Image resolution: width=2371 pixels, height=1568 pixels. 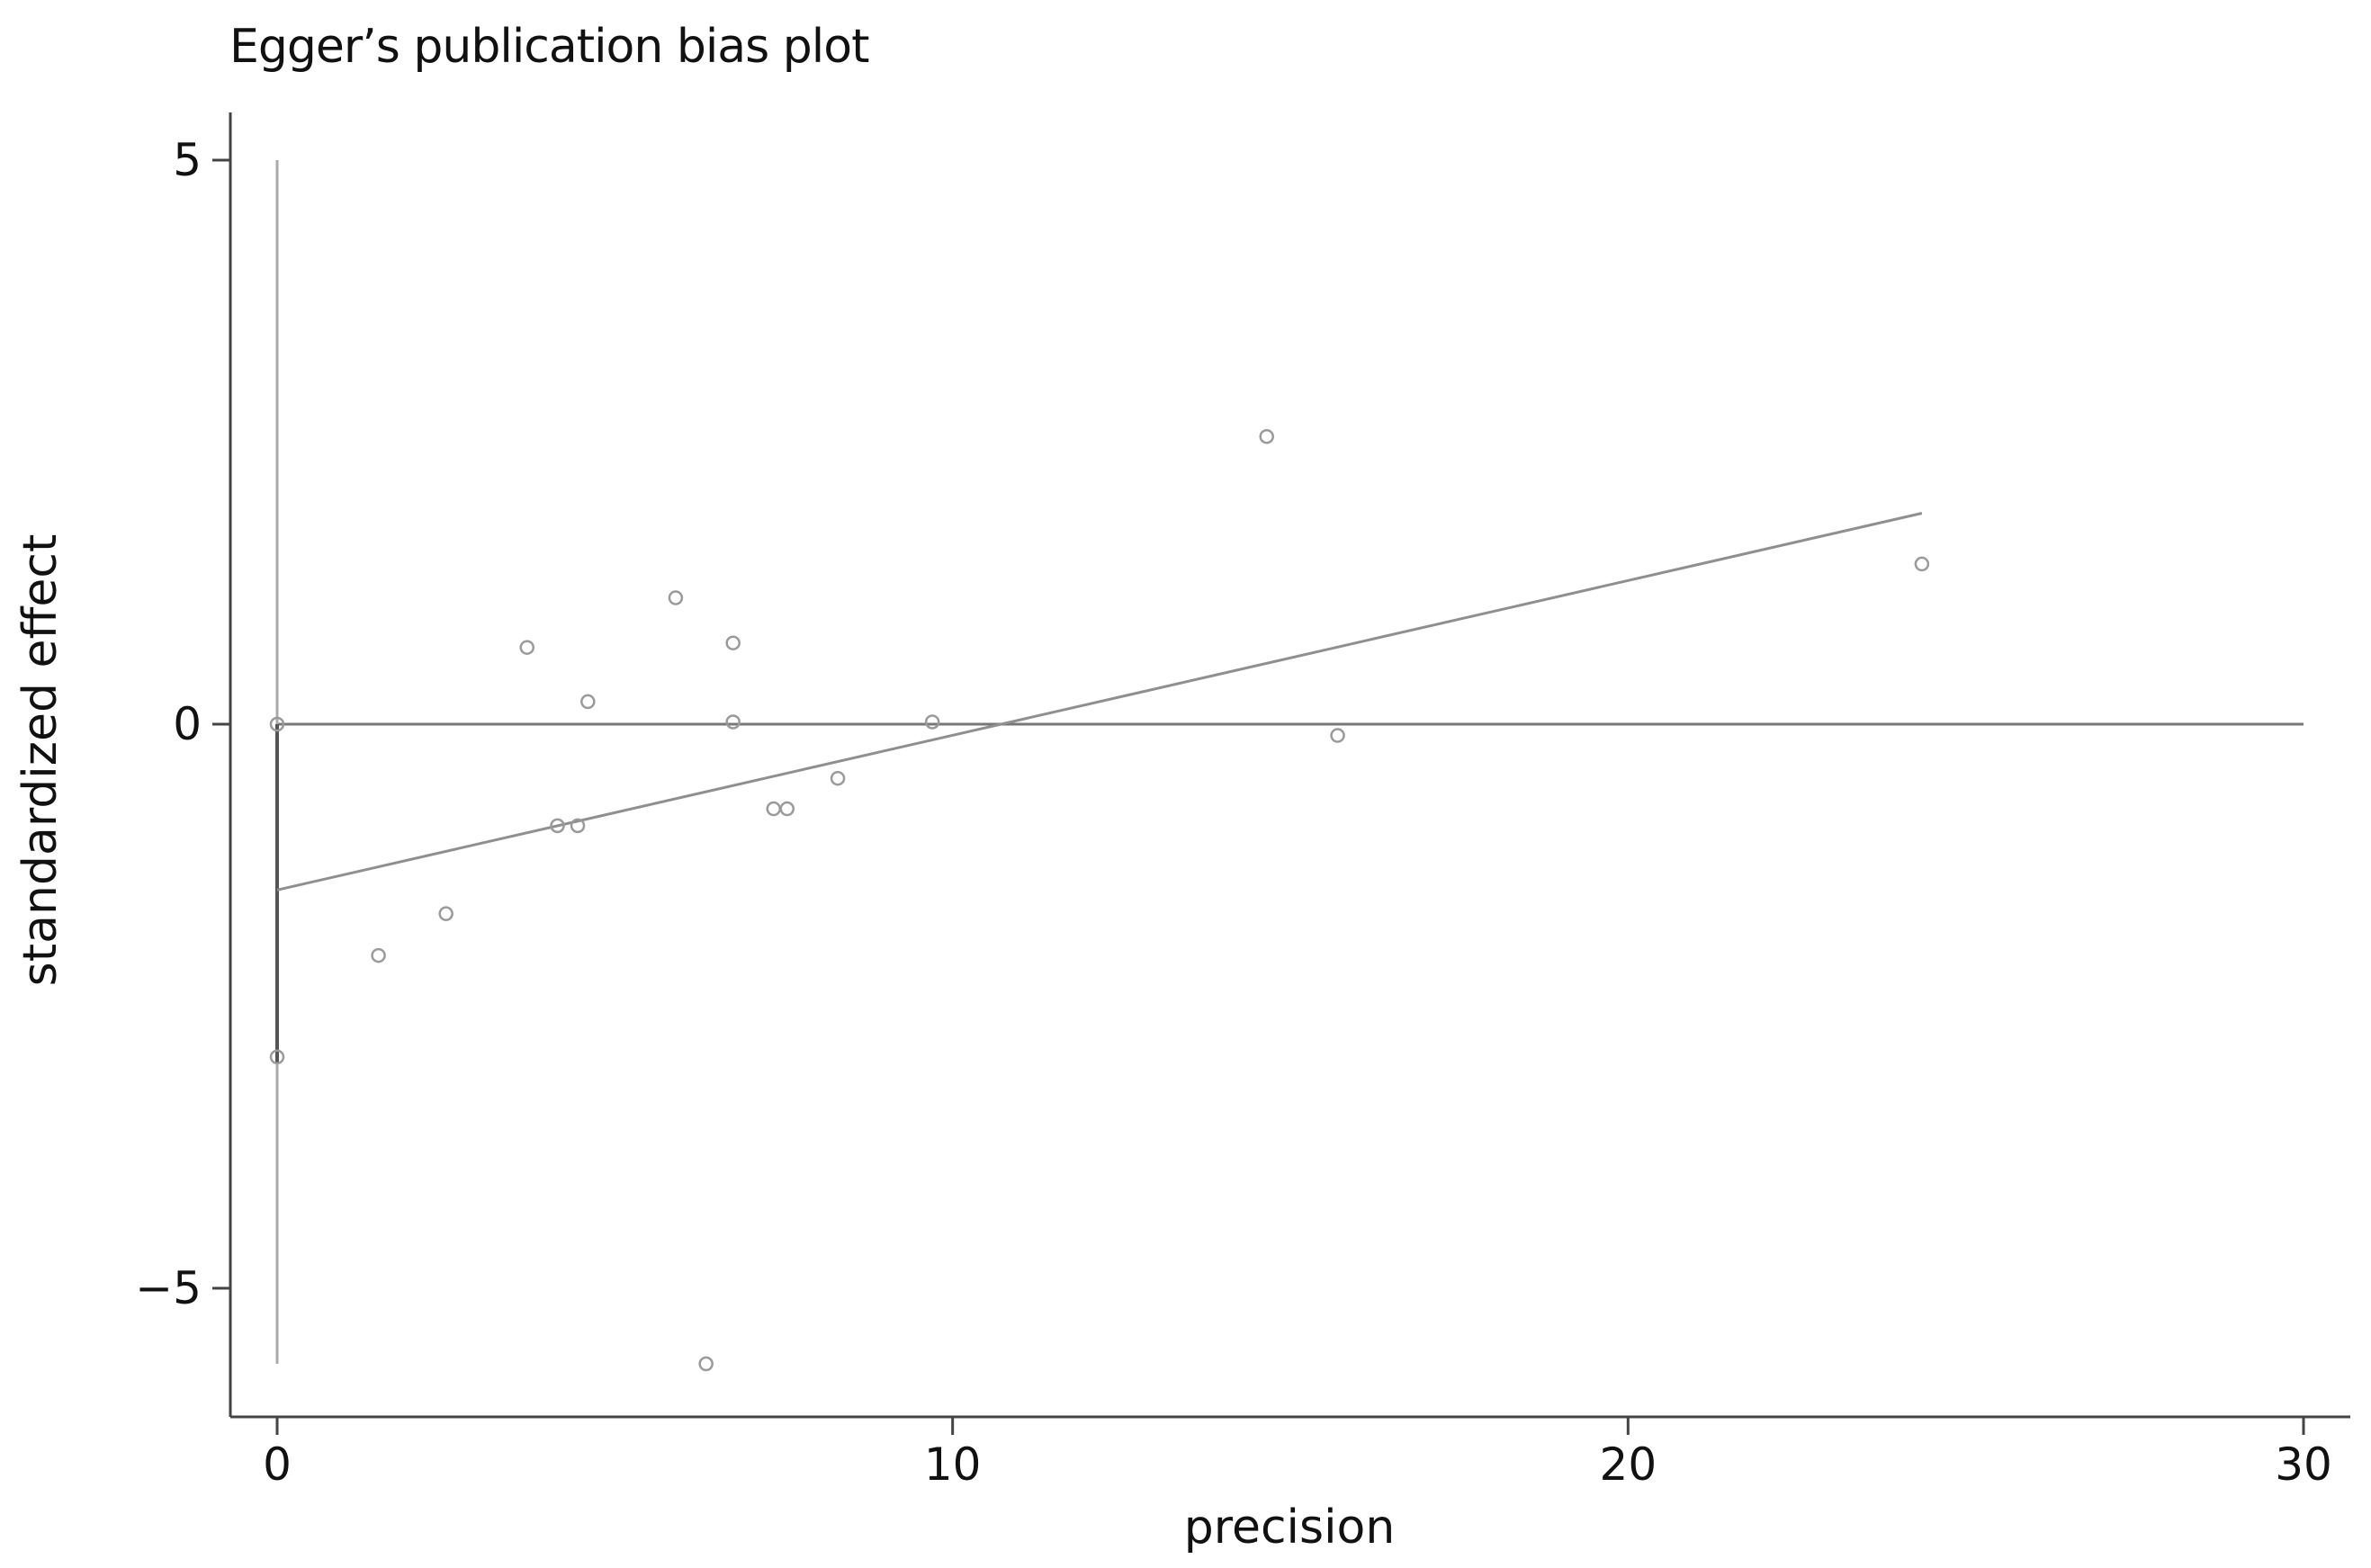 What do you see at coordinates (40, 760) in the screenshot?
I see `y-axis-label: standardized effect` at bounding box center [40, 760].